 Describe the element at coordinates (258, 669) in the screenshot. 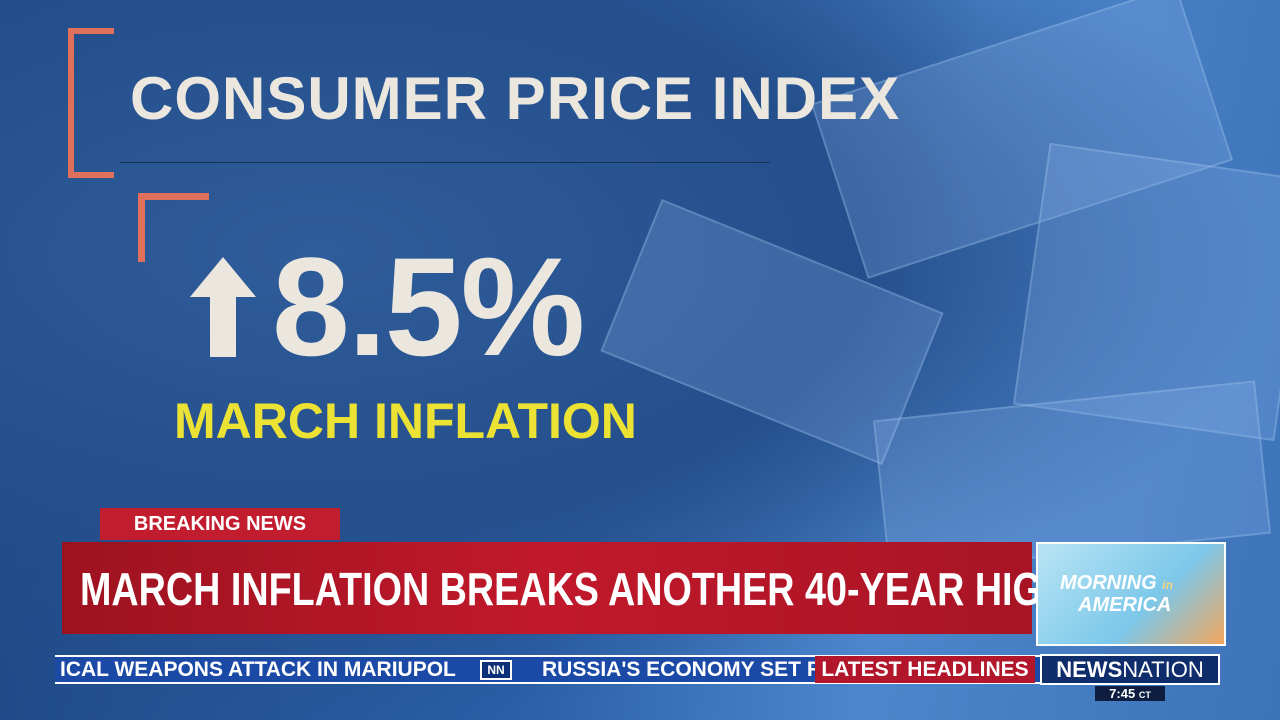

I see `ticker-item: ICAL WEAPONS ATTACK IN MARIUPOL` at that location.